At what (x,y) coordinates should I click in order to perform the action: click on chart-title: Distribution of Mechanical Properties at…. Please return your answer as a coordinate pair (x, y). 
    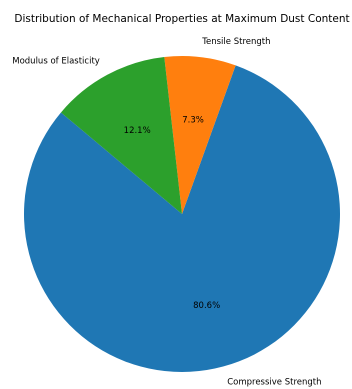
    Looking at the image, I should click on (181, 19).